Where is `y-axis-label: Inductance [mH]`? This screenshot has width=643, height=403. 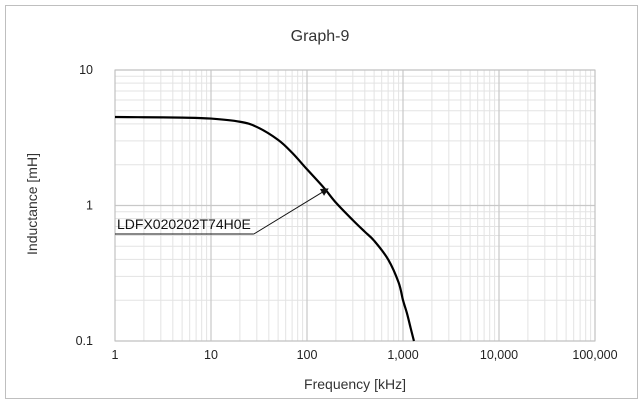
y-axis-label: Inductance [mH] is located at coordinates (32, 204).